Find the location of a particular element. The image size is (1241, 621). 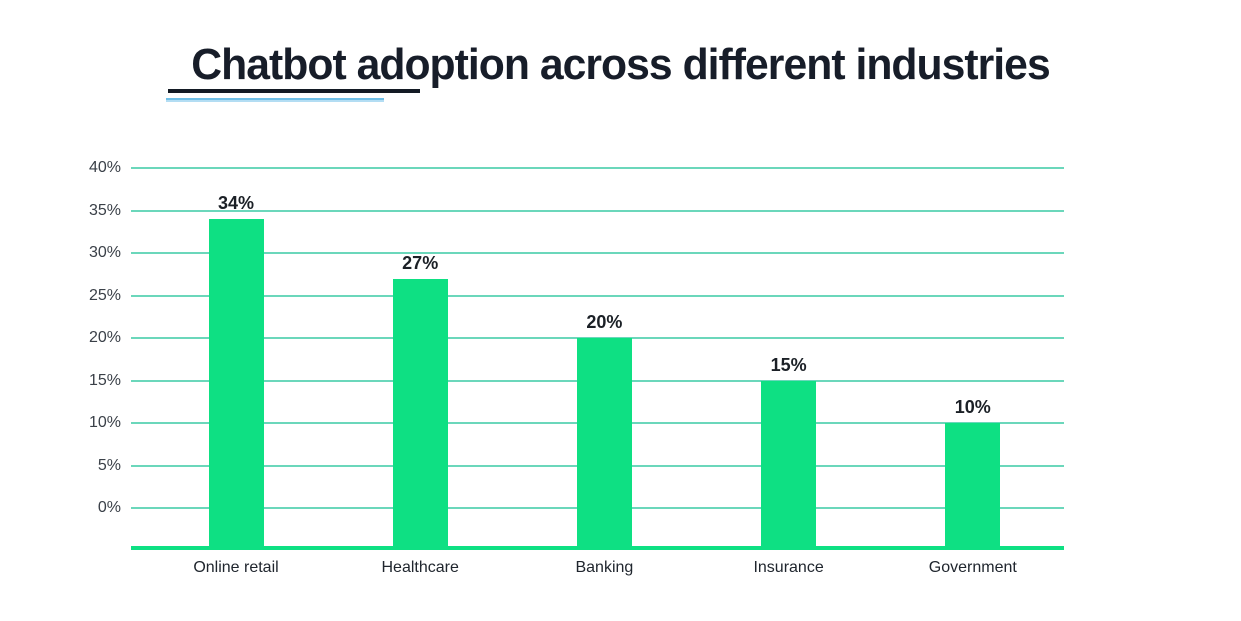

y-axis-tick-10pct: 10% is located at coordinates (104, 423).